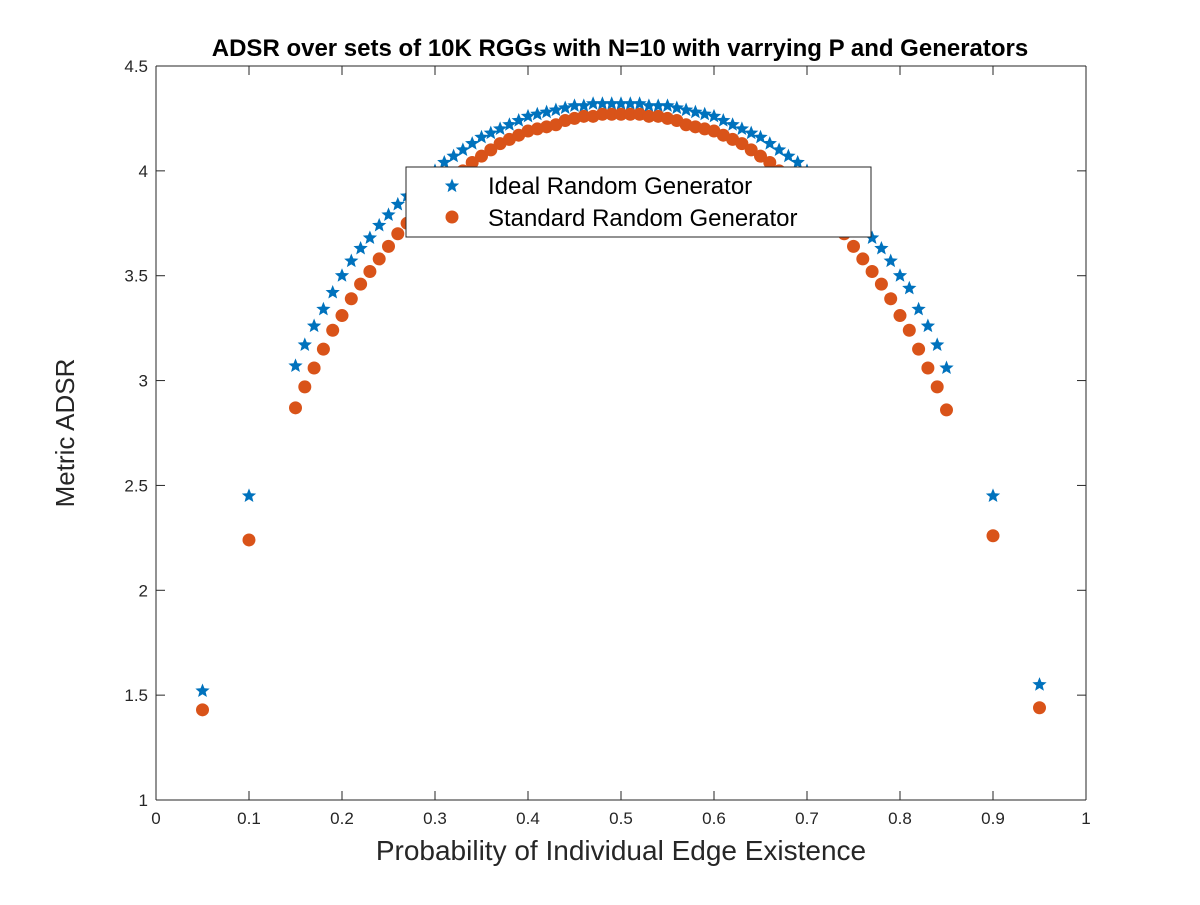 The height and width of the screenshot is (905, 1200). What do you see at coordinates (452, 201) in the screenshot?
I see `legend-markers` at bounding box center [452, 201].